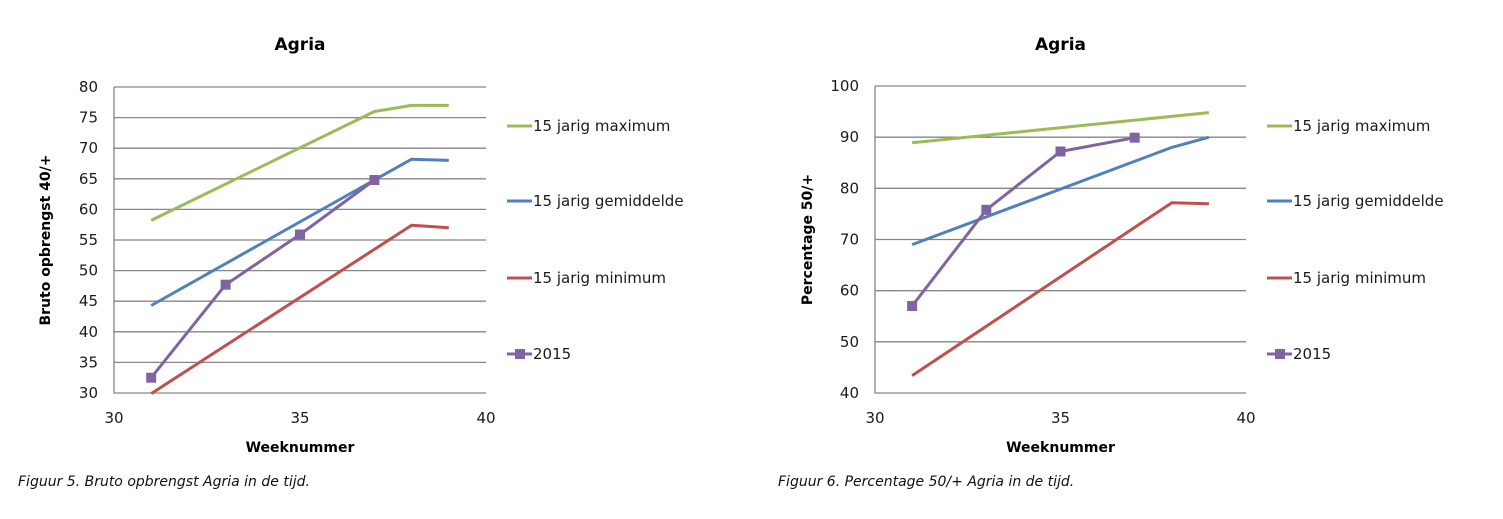 The height and width of the screenshot is (519, 1503). I want to click on y-tick-label: 100, so click(844, 86).